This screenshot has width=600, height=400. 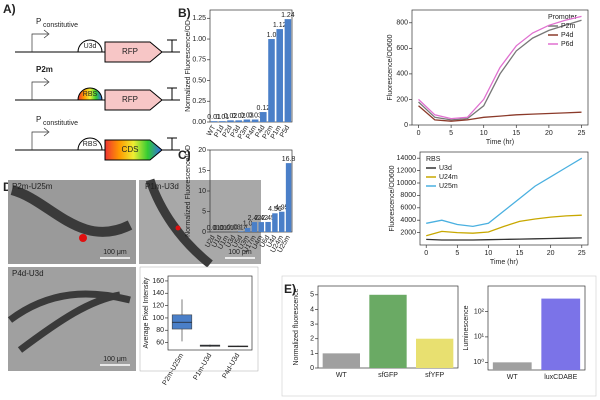 What do you see at coordinates (90, 144) in the screenshot?
I see `rbs-label: RBS` at bounding box center [90, 144].